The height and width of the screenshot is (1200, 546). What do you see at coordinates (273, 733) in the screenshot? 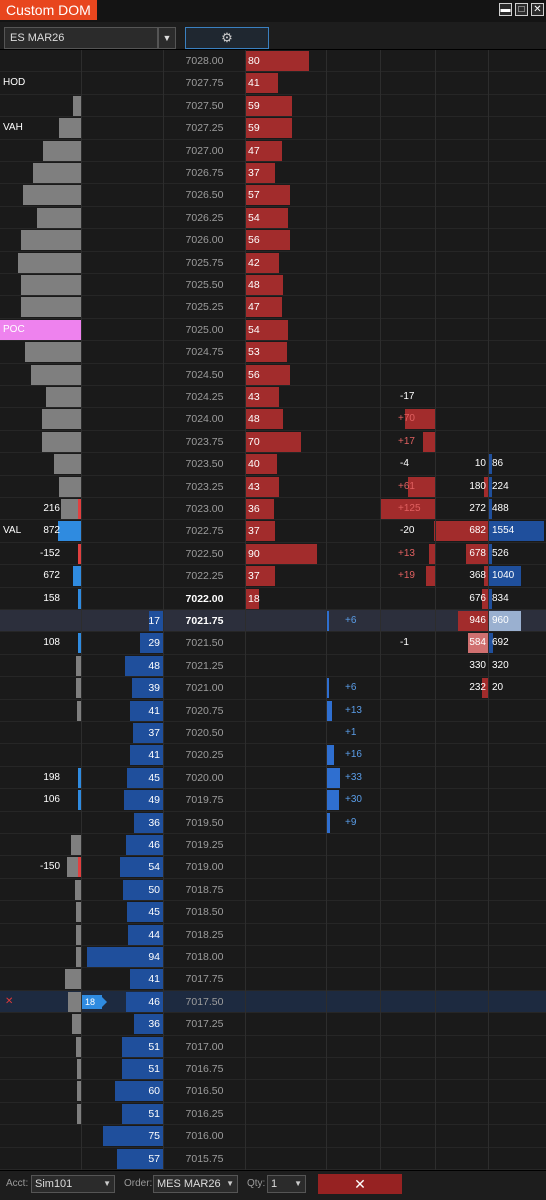
I see `price-row: 37 7020.50 +1` at bounding box center [273, 733].